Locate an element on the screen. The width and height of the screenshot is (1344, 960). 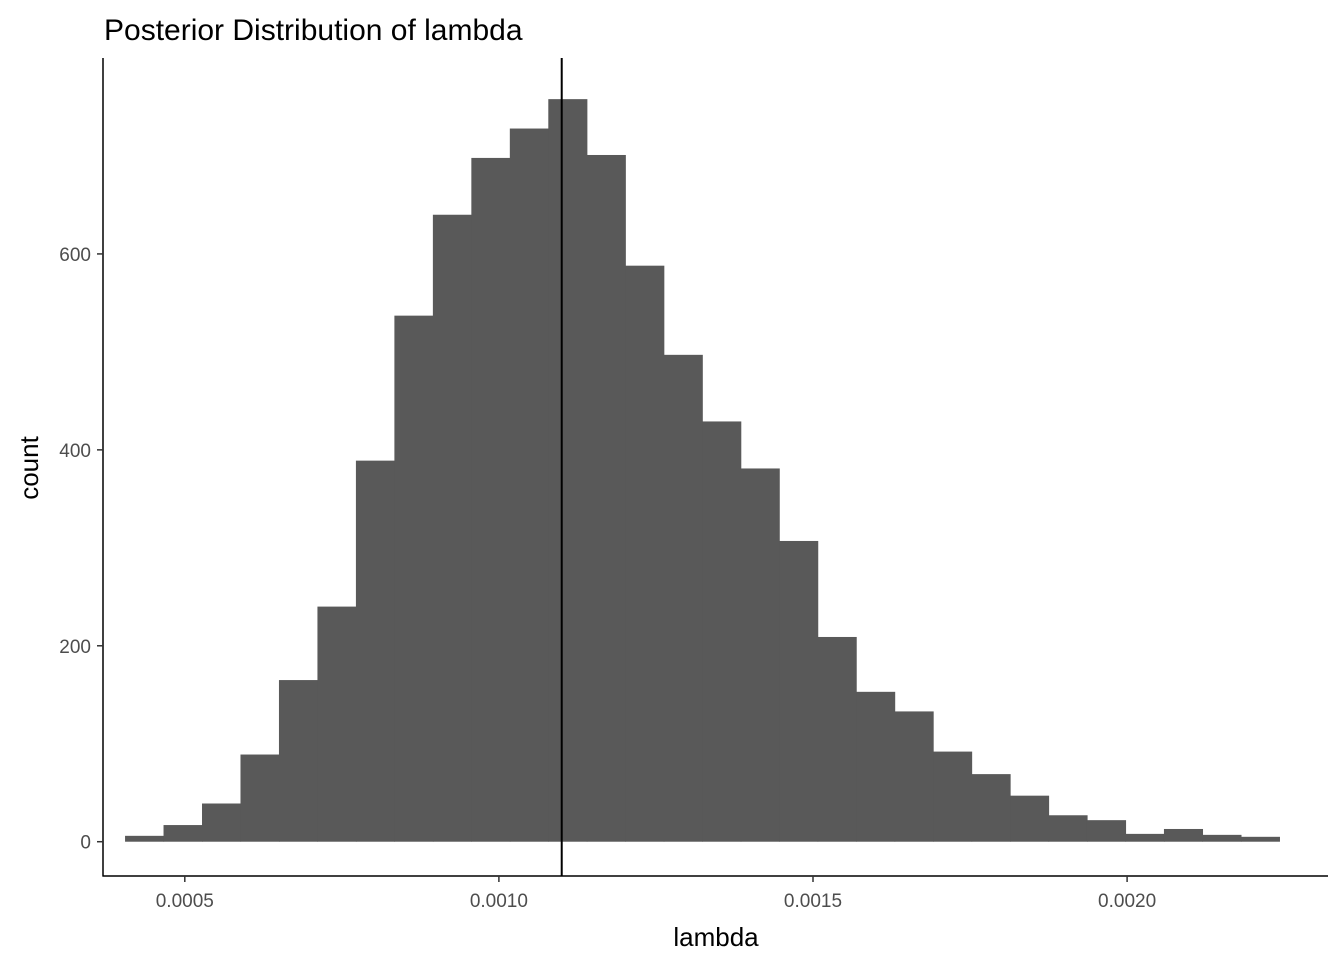
y-axis-ticks: 0 200 400 600 is located at coordinates (81, 549).